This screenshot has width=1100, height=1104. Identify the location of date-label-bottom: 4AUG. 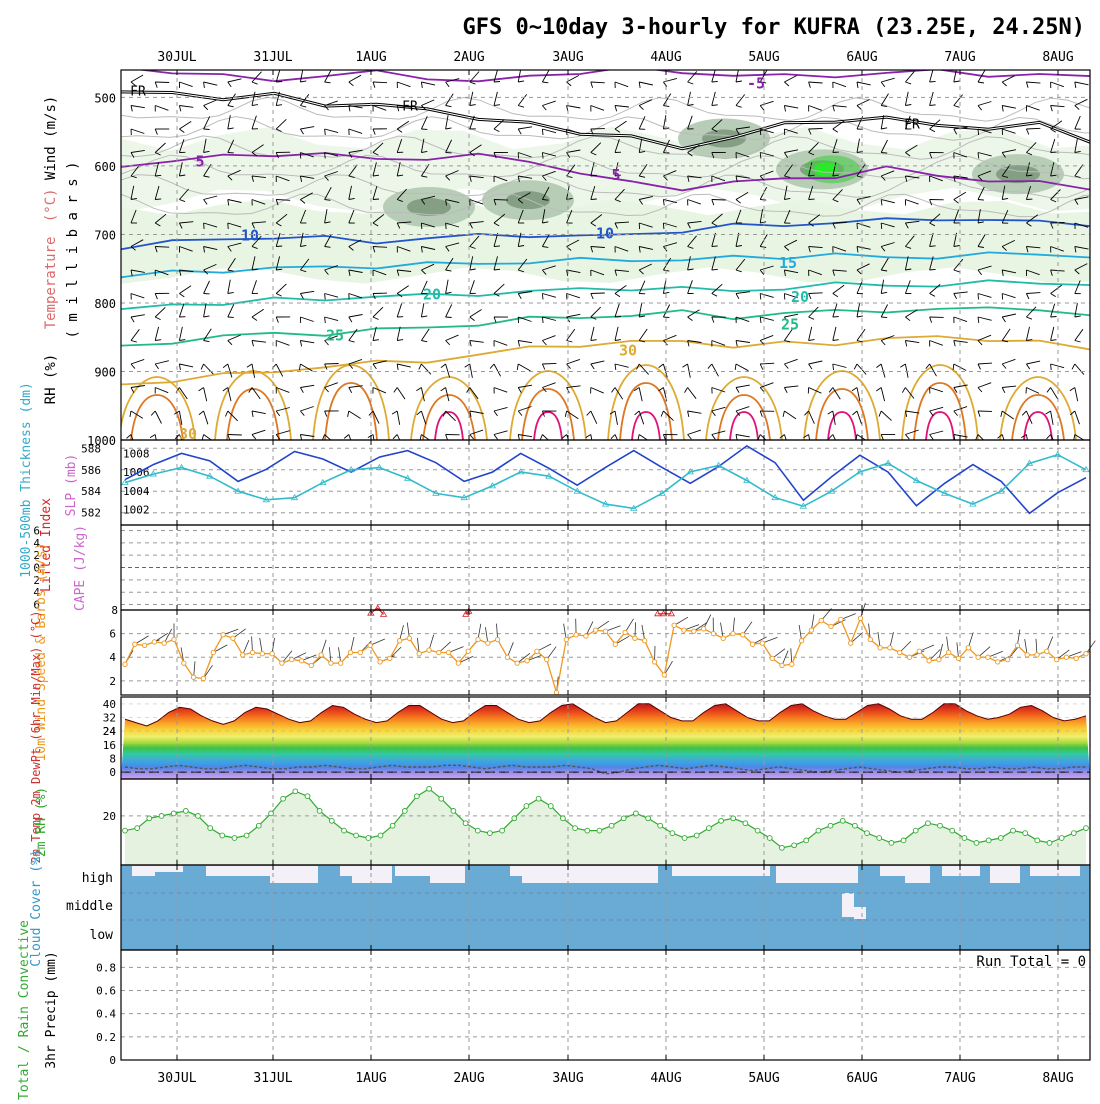
(665, 1078).